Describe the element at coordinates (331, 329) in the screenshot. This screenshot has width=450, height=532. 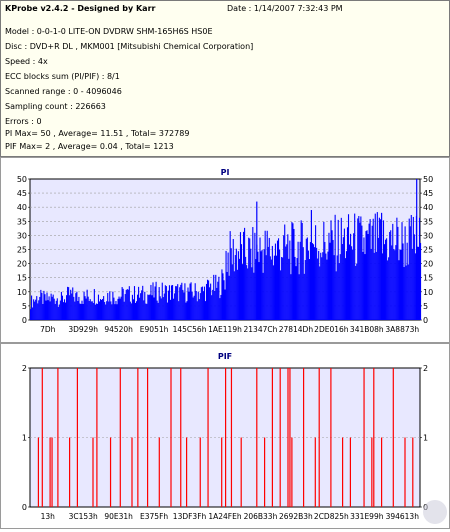
I see `pi-x-tick-label: 2DE016h` at that location.